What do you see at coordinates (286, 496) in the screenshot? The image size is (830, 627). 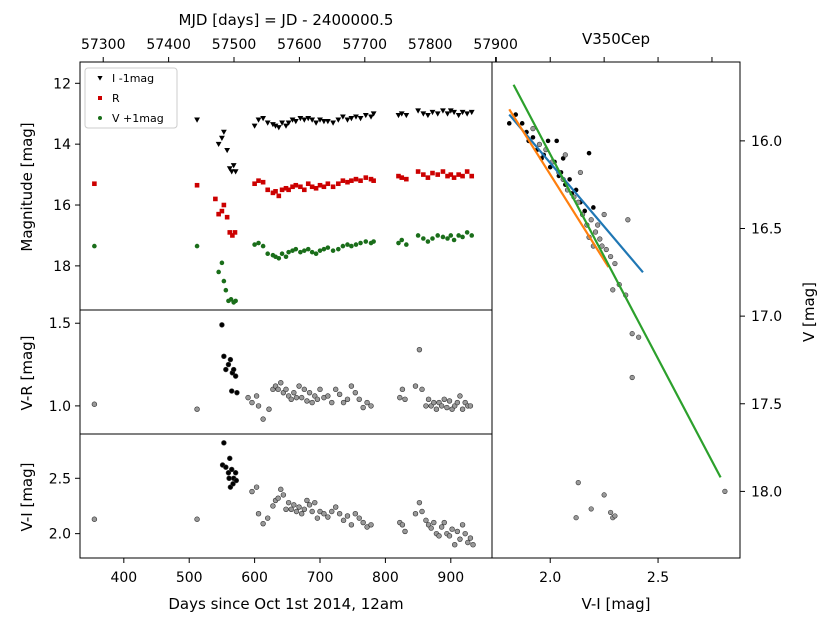 I see `vi-panel-frame` at bounding box center [286, 496].